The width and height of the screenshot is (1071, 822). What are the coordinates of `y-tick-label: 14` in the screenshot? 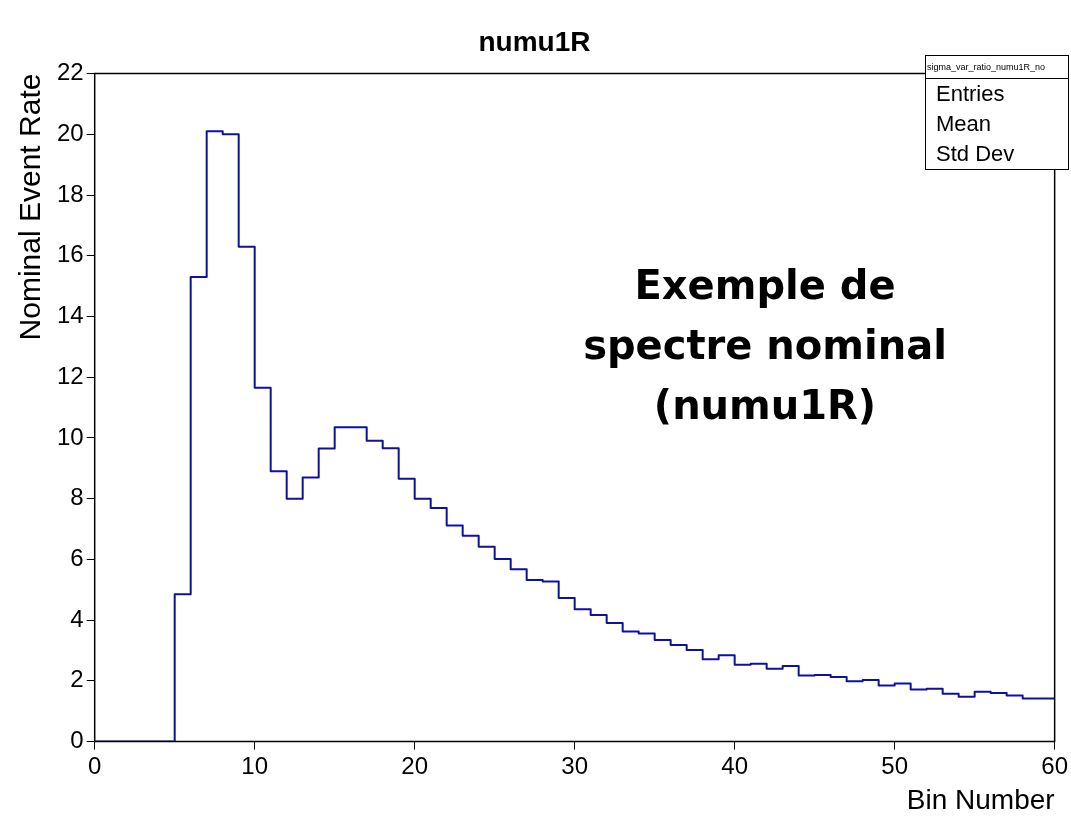 It's located at (70, 315).